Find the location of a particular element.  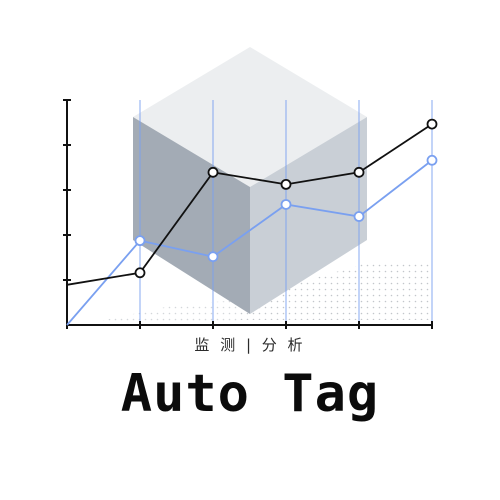

brand-name: Auto Tag is located at coordinates (250, 394).